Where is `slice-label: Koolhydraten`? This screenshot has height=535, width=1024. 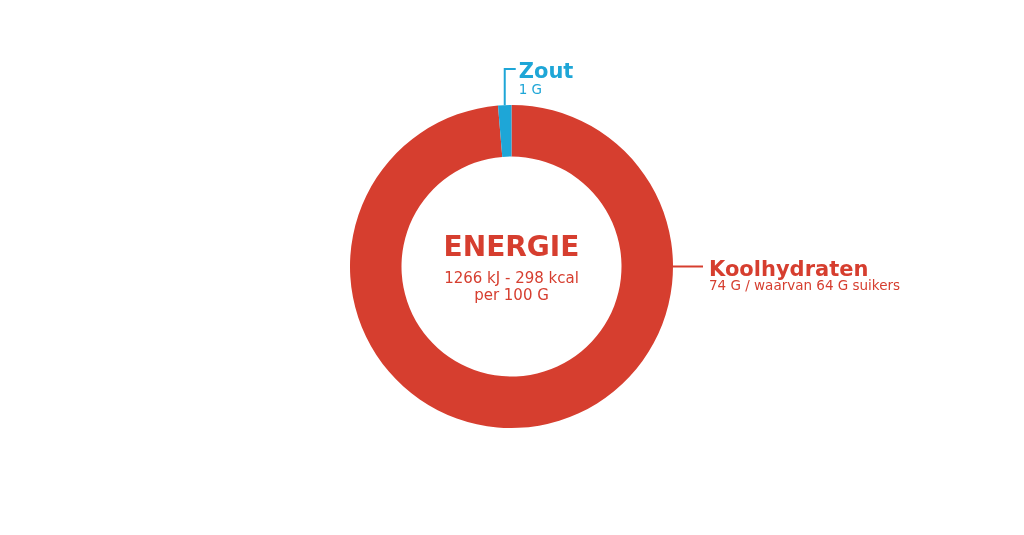 slice-label: Koolhydraten is located at coordinates (789, 268).